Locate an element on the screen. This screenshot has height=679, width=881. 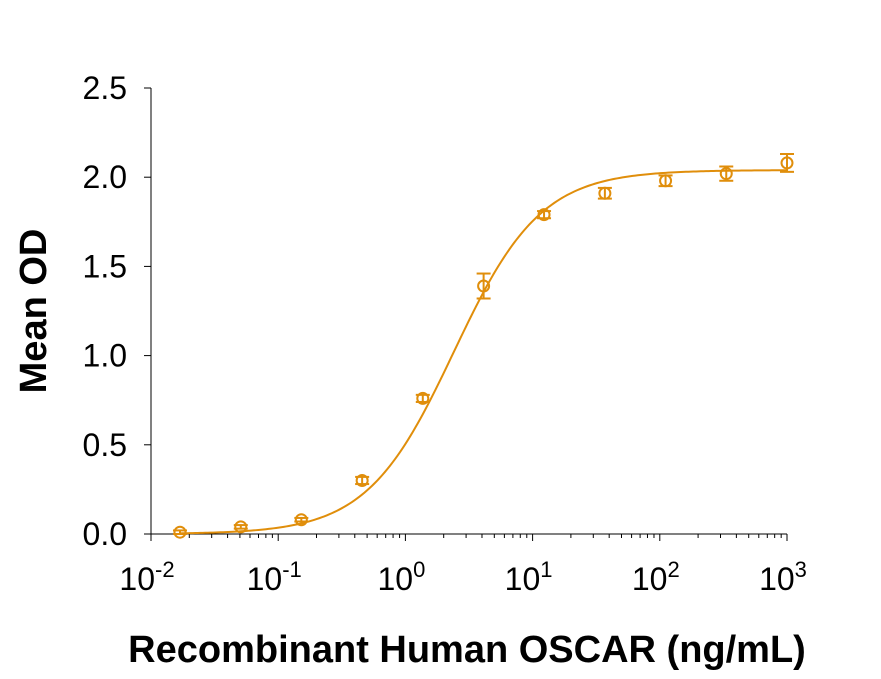
y-tick-label: 1.0 is located at coordinates (105, 356).